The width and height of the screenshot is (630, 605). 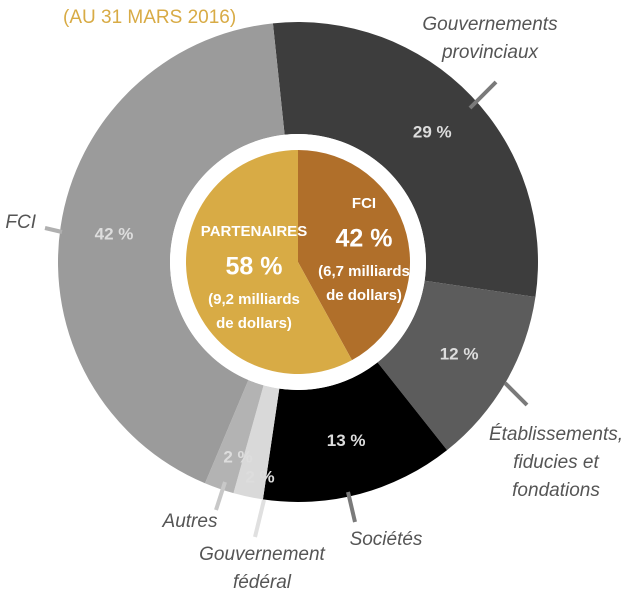 I want to click on category-label: Autres, so click(x=190, y=521).